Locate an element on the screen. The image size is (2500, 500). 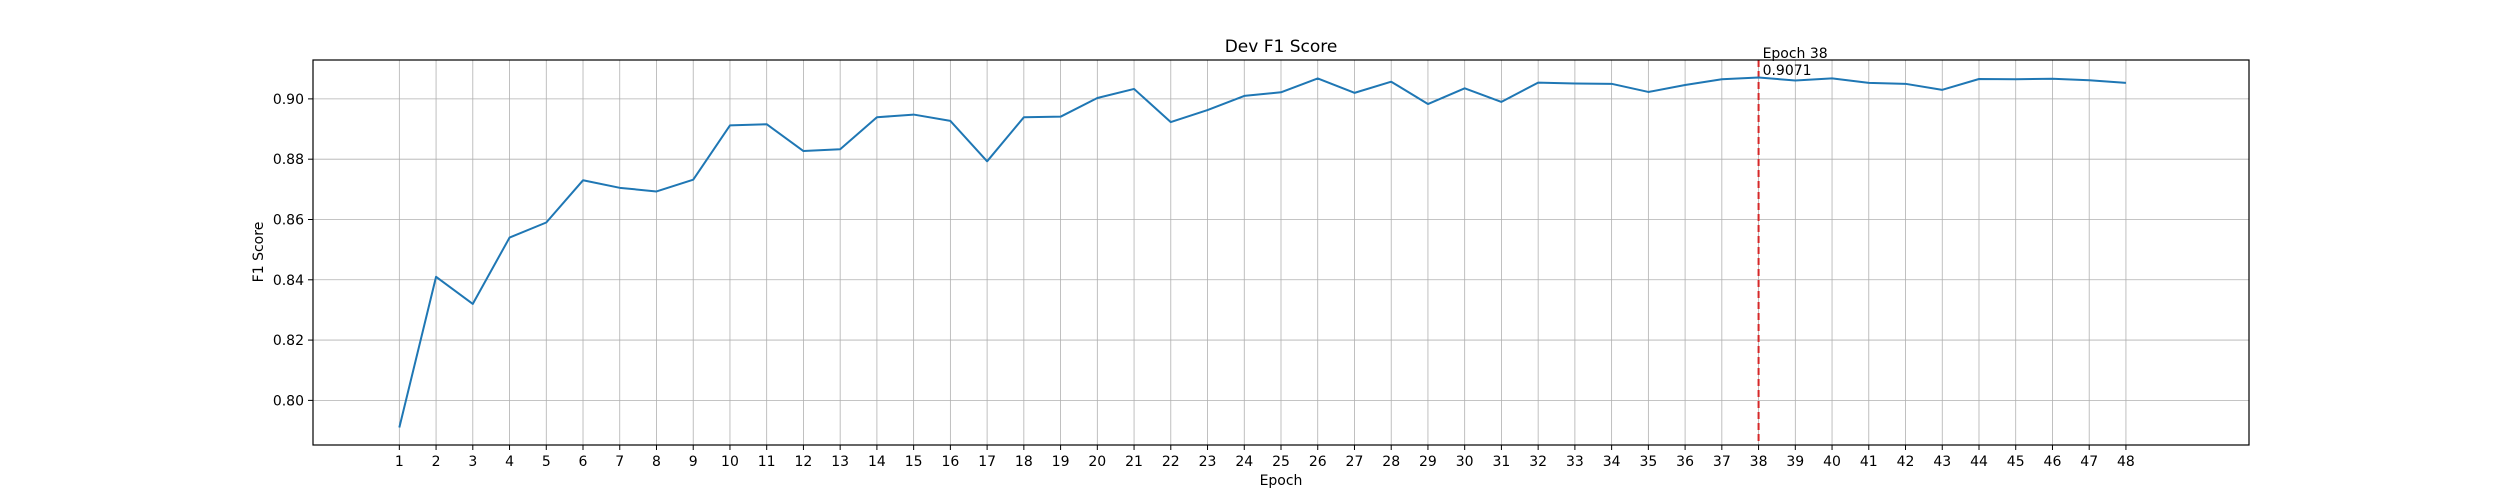
x-tick-label: 30 is located at coordinates (1465, 462).